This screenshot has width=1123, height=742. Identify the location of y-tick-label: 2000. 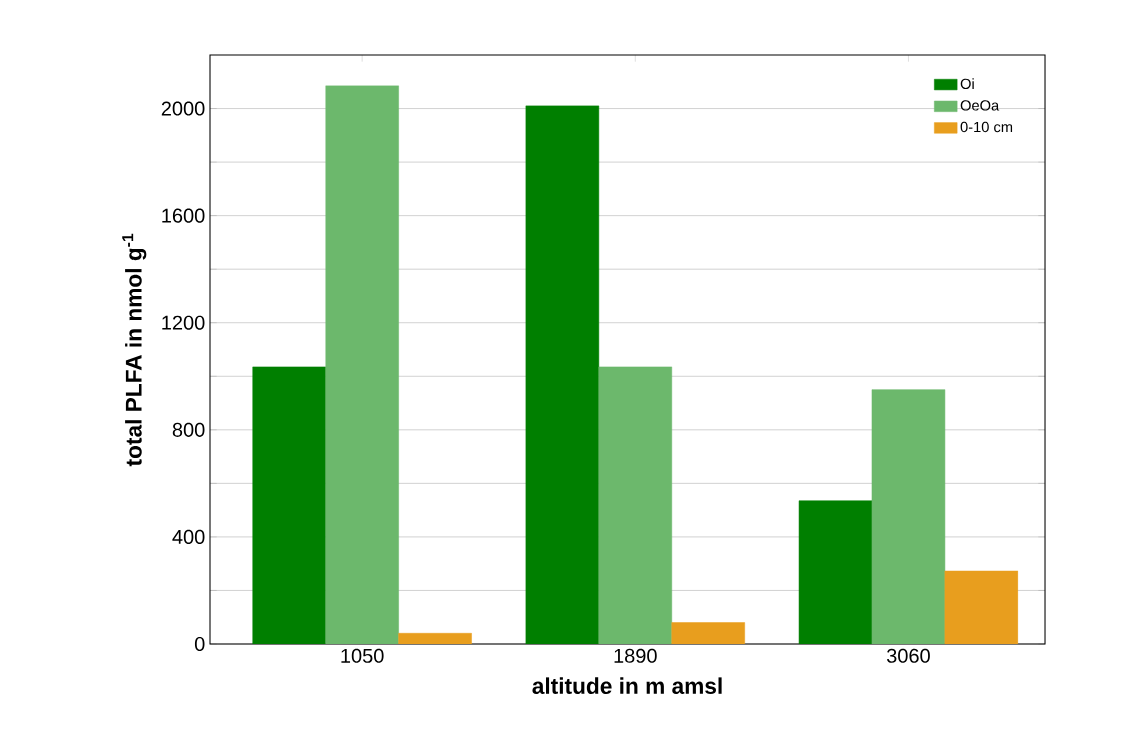
(183, 108).